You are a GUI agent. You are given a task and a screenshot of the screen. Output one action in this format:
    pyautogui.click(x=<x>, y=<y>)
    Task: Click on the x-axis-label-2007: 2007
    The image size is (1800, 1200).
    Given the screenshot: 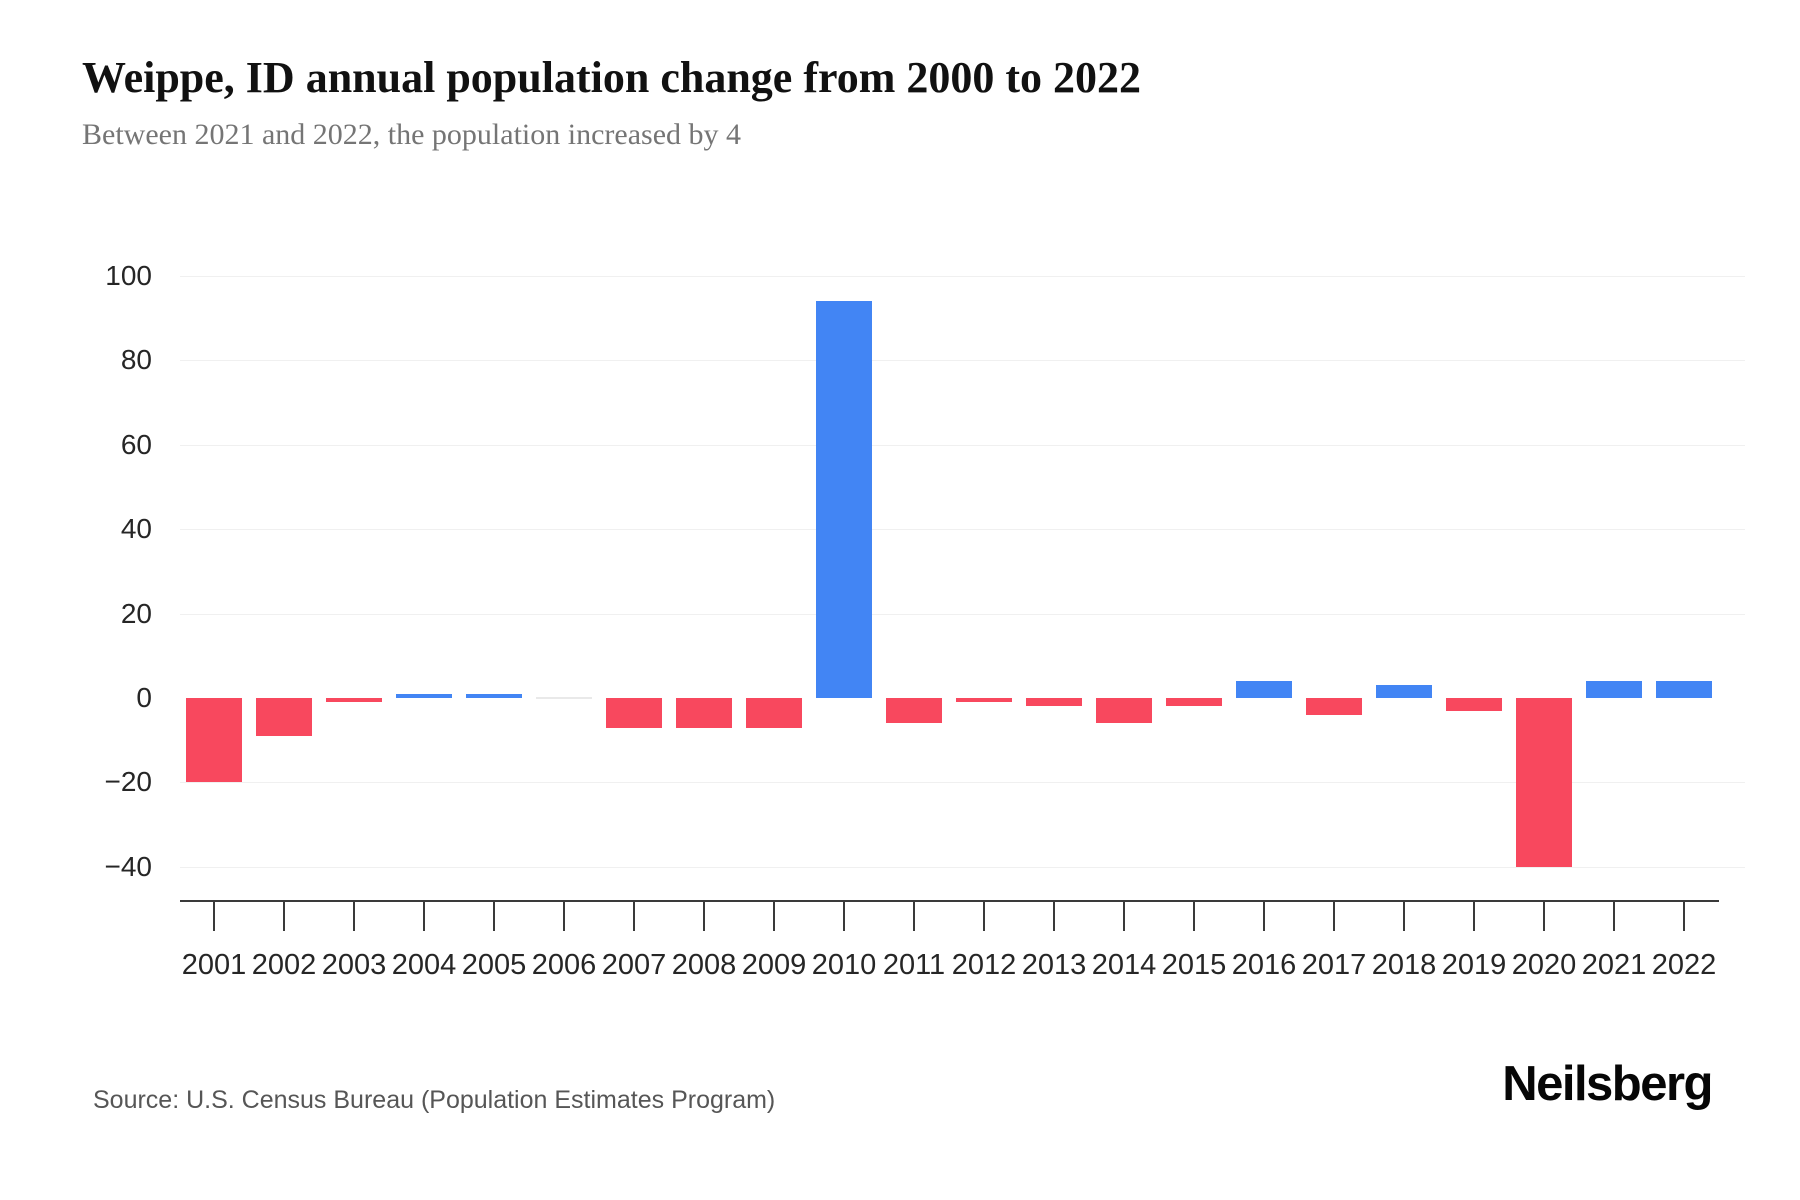 What is the action you would take?
    pyautogui.click(x=634, y=965)
    